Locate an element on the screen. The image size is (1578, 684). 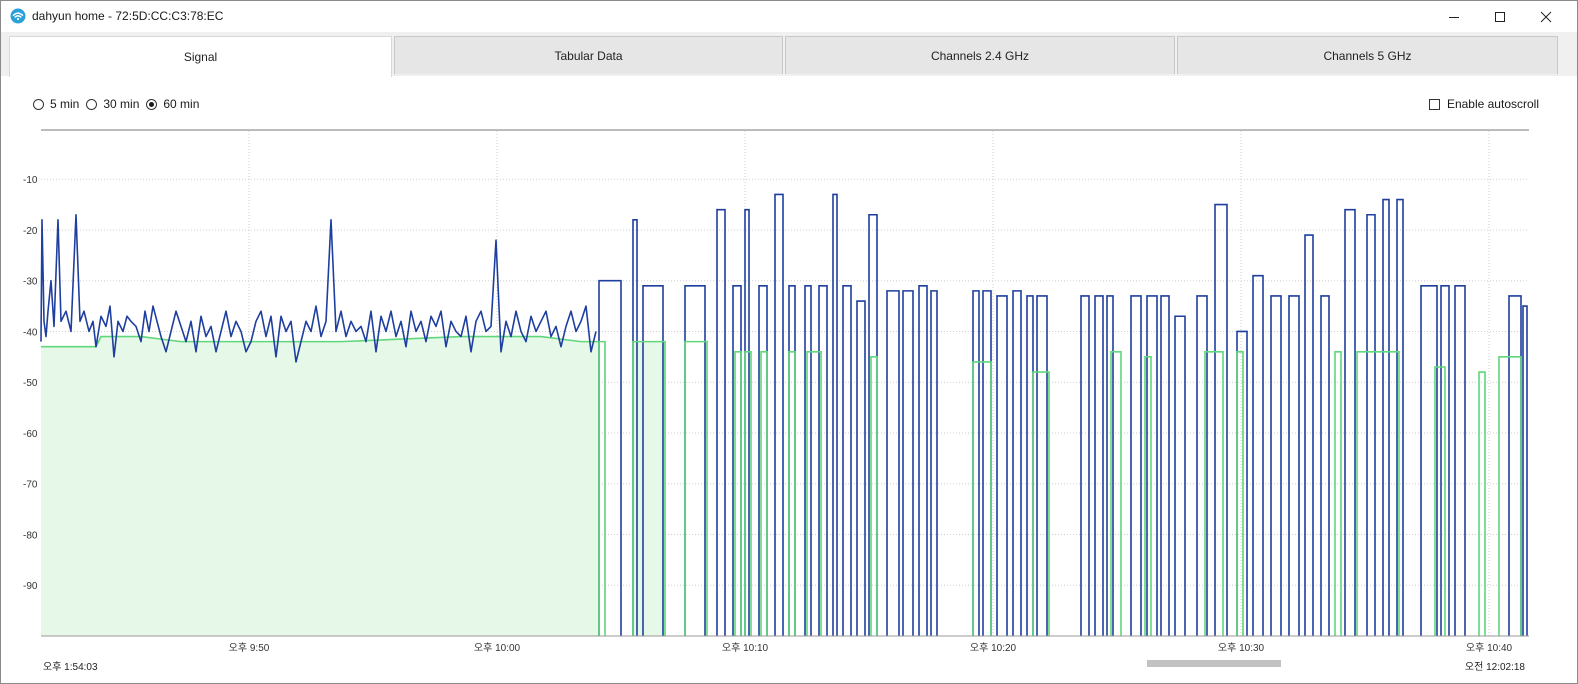
radio-label: 30 min is located at coordinates (121, 104).